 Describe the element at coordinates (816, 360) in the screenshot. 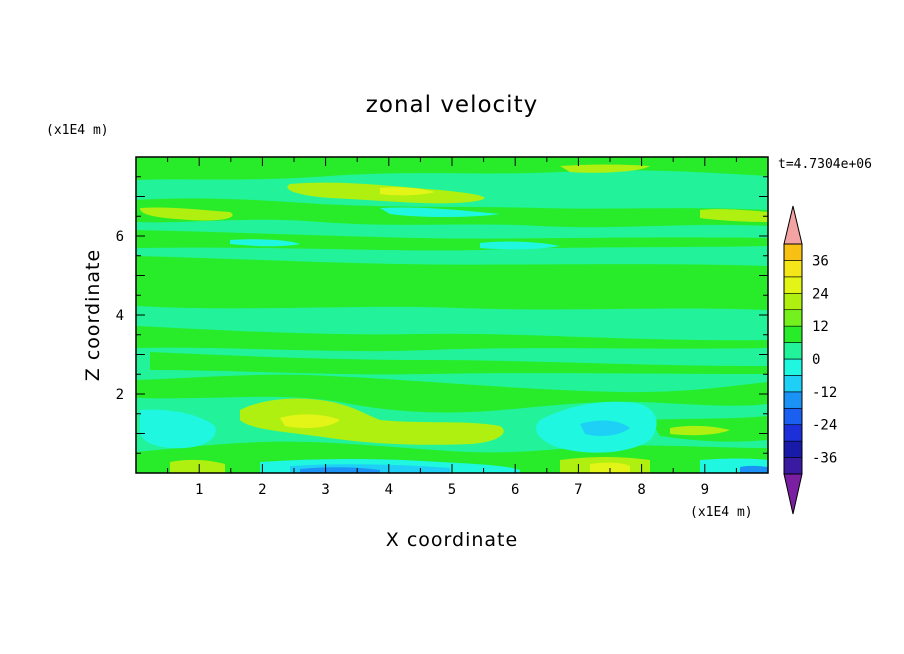

I see `colorbar-label: 0` at that location.